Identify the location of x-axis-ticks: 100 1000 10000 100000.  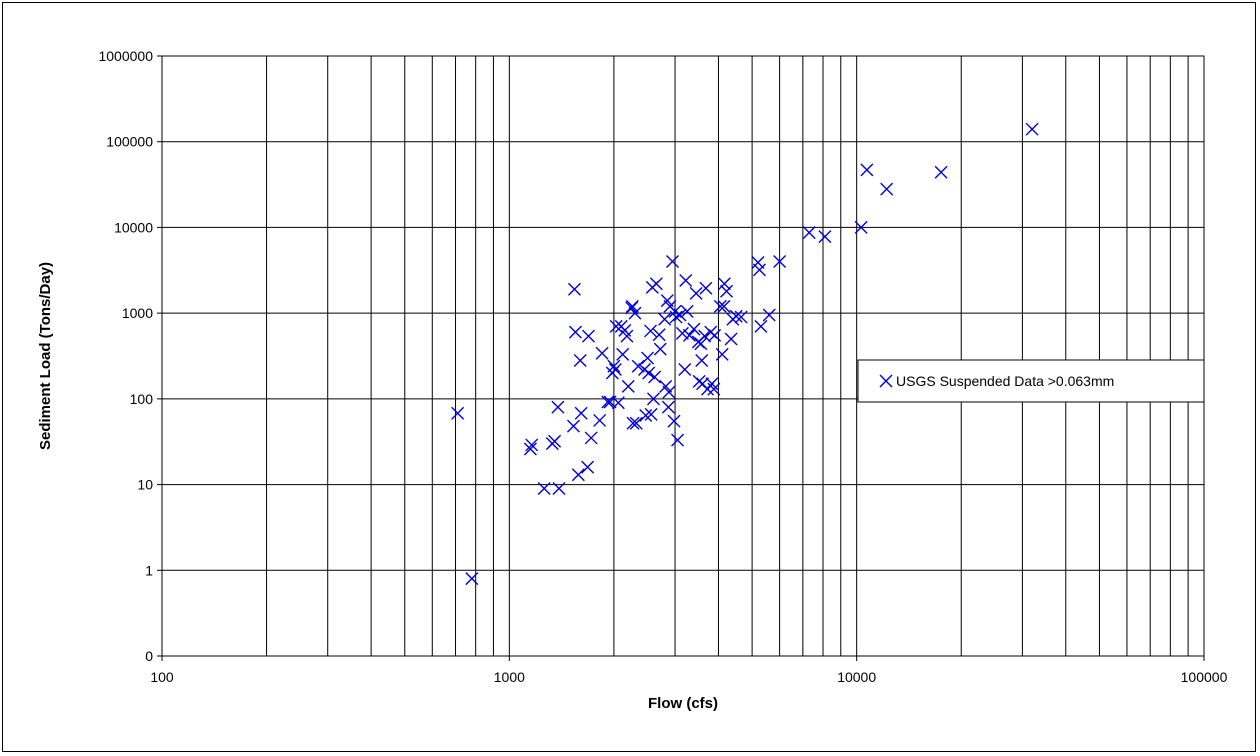
(689, 670).